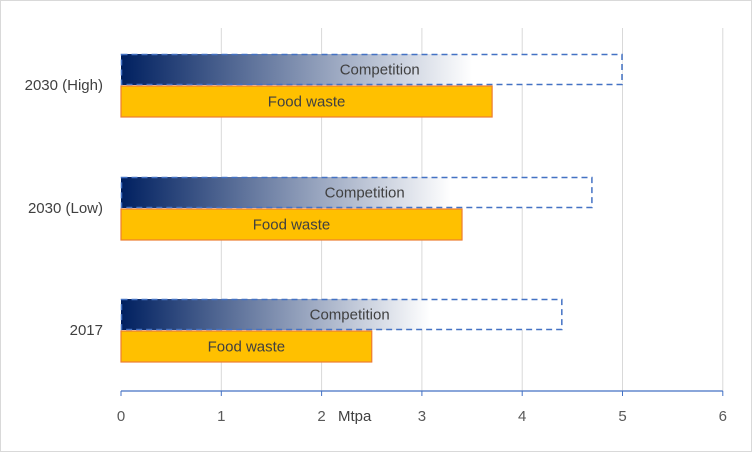 The width and height of the screenshot is (752, 452). Describe the element at coordinates (422, 416) in the screenshot. I see `x-tick-label: 3` at that location.